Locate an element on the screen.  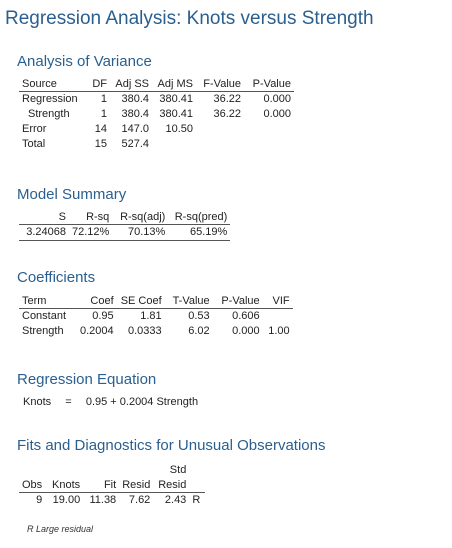
column-header: Fit is located at coordinates (101, 485).